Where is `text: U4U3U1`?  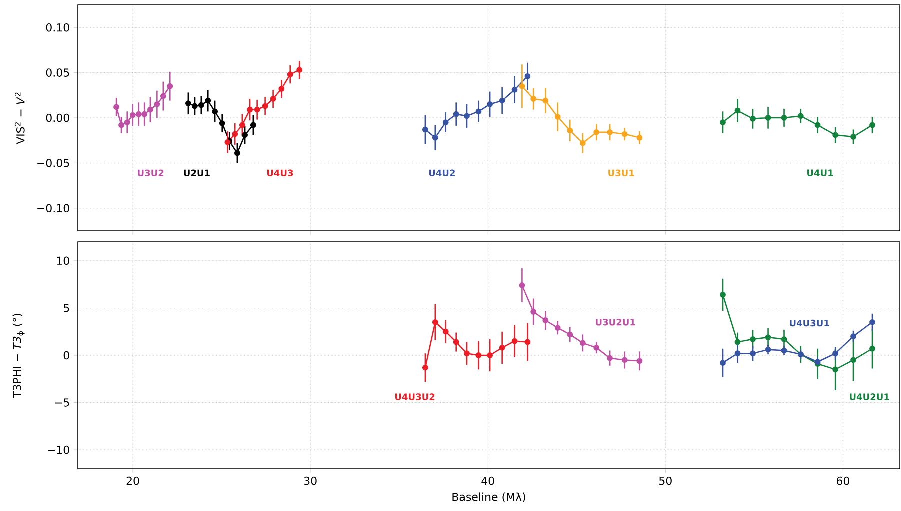 text: U4U3U1 is located at coordinates (810, 323).